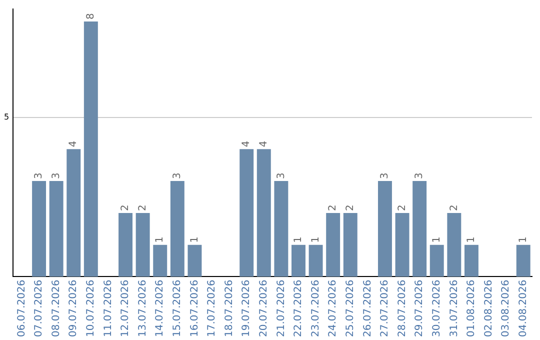 The height and width of the screenshot is (340, 540). What do you see at coordinates (91, 309) in the screenshot?
I see `x-tick-label: 10.07.2026` at bounding box center [91, 309].